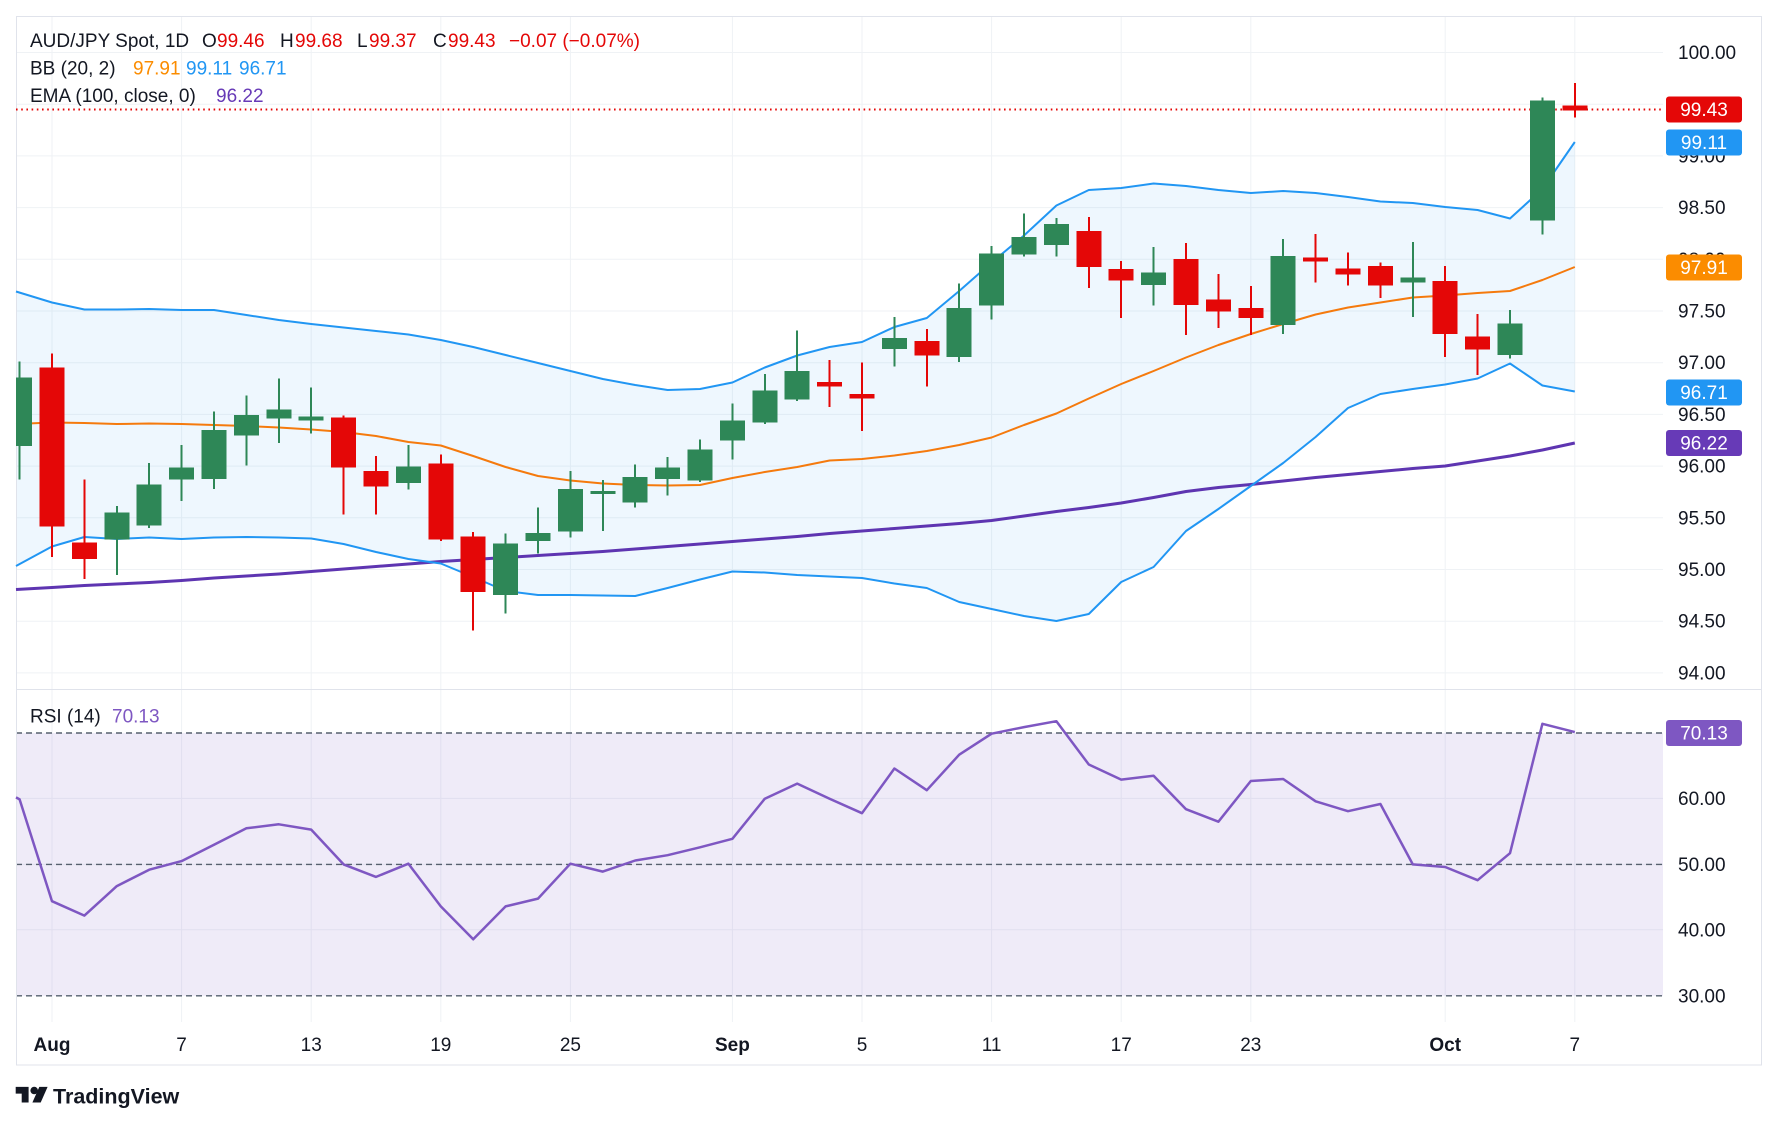 The width and height of the screenshot is (1778, 1124). Describe the element at coordinates (732, 1045) in the screenshot. I see `svg-text: Sep` at that location.